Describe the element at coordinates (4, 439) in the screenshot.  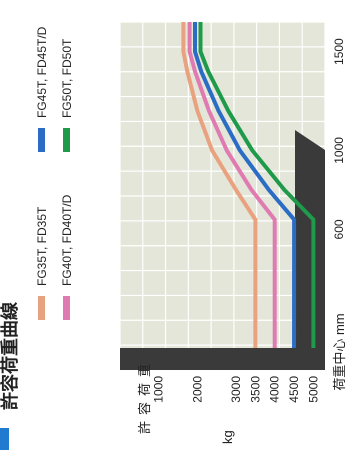
I see `title-marker` at that location.